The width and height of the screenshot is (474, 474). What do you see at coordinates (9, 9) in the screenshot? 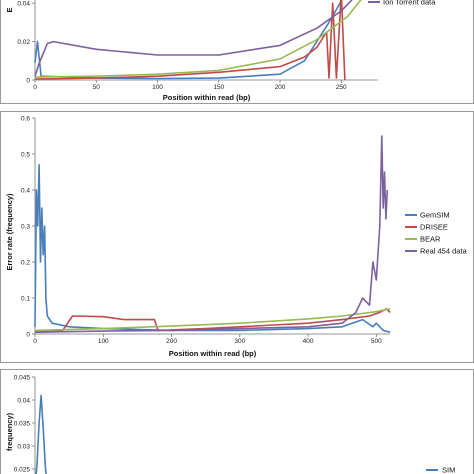
I see `y-axis-label: E` at bounding box center [9, 9].